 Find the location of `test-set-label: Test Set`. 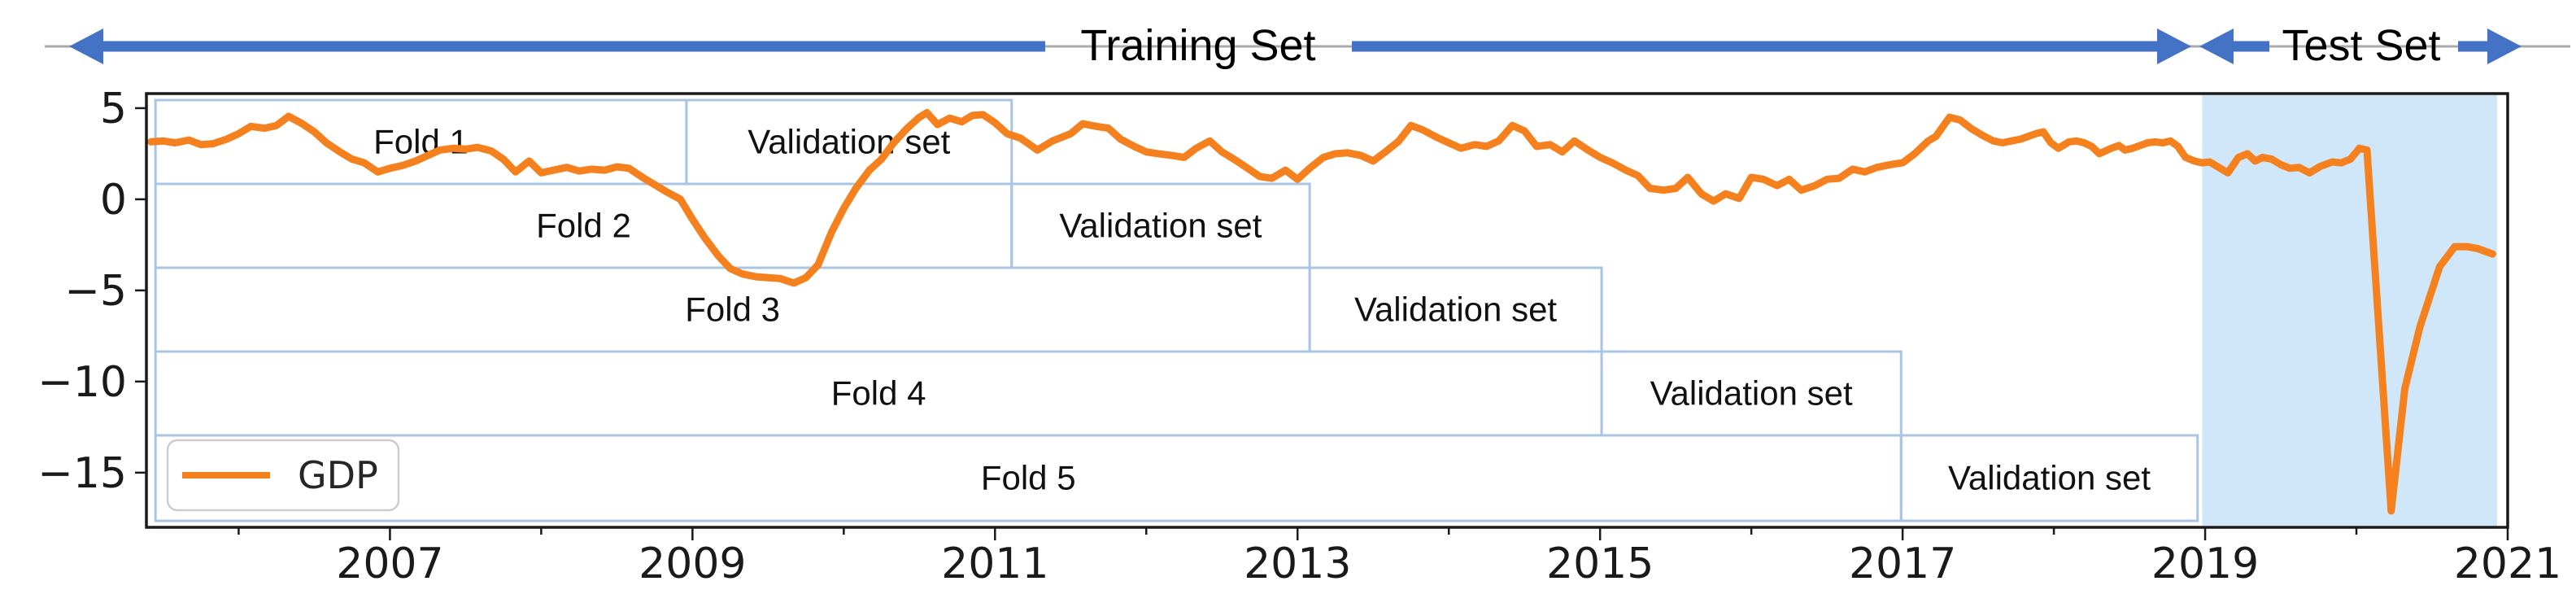

test-set-label: Test Set is located at coordinates (2361, 46).